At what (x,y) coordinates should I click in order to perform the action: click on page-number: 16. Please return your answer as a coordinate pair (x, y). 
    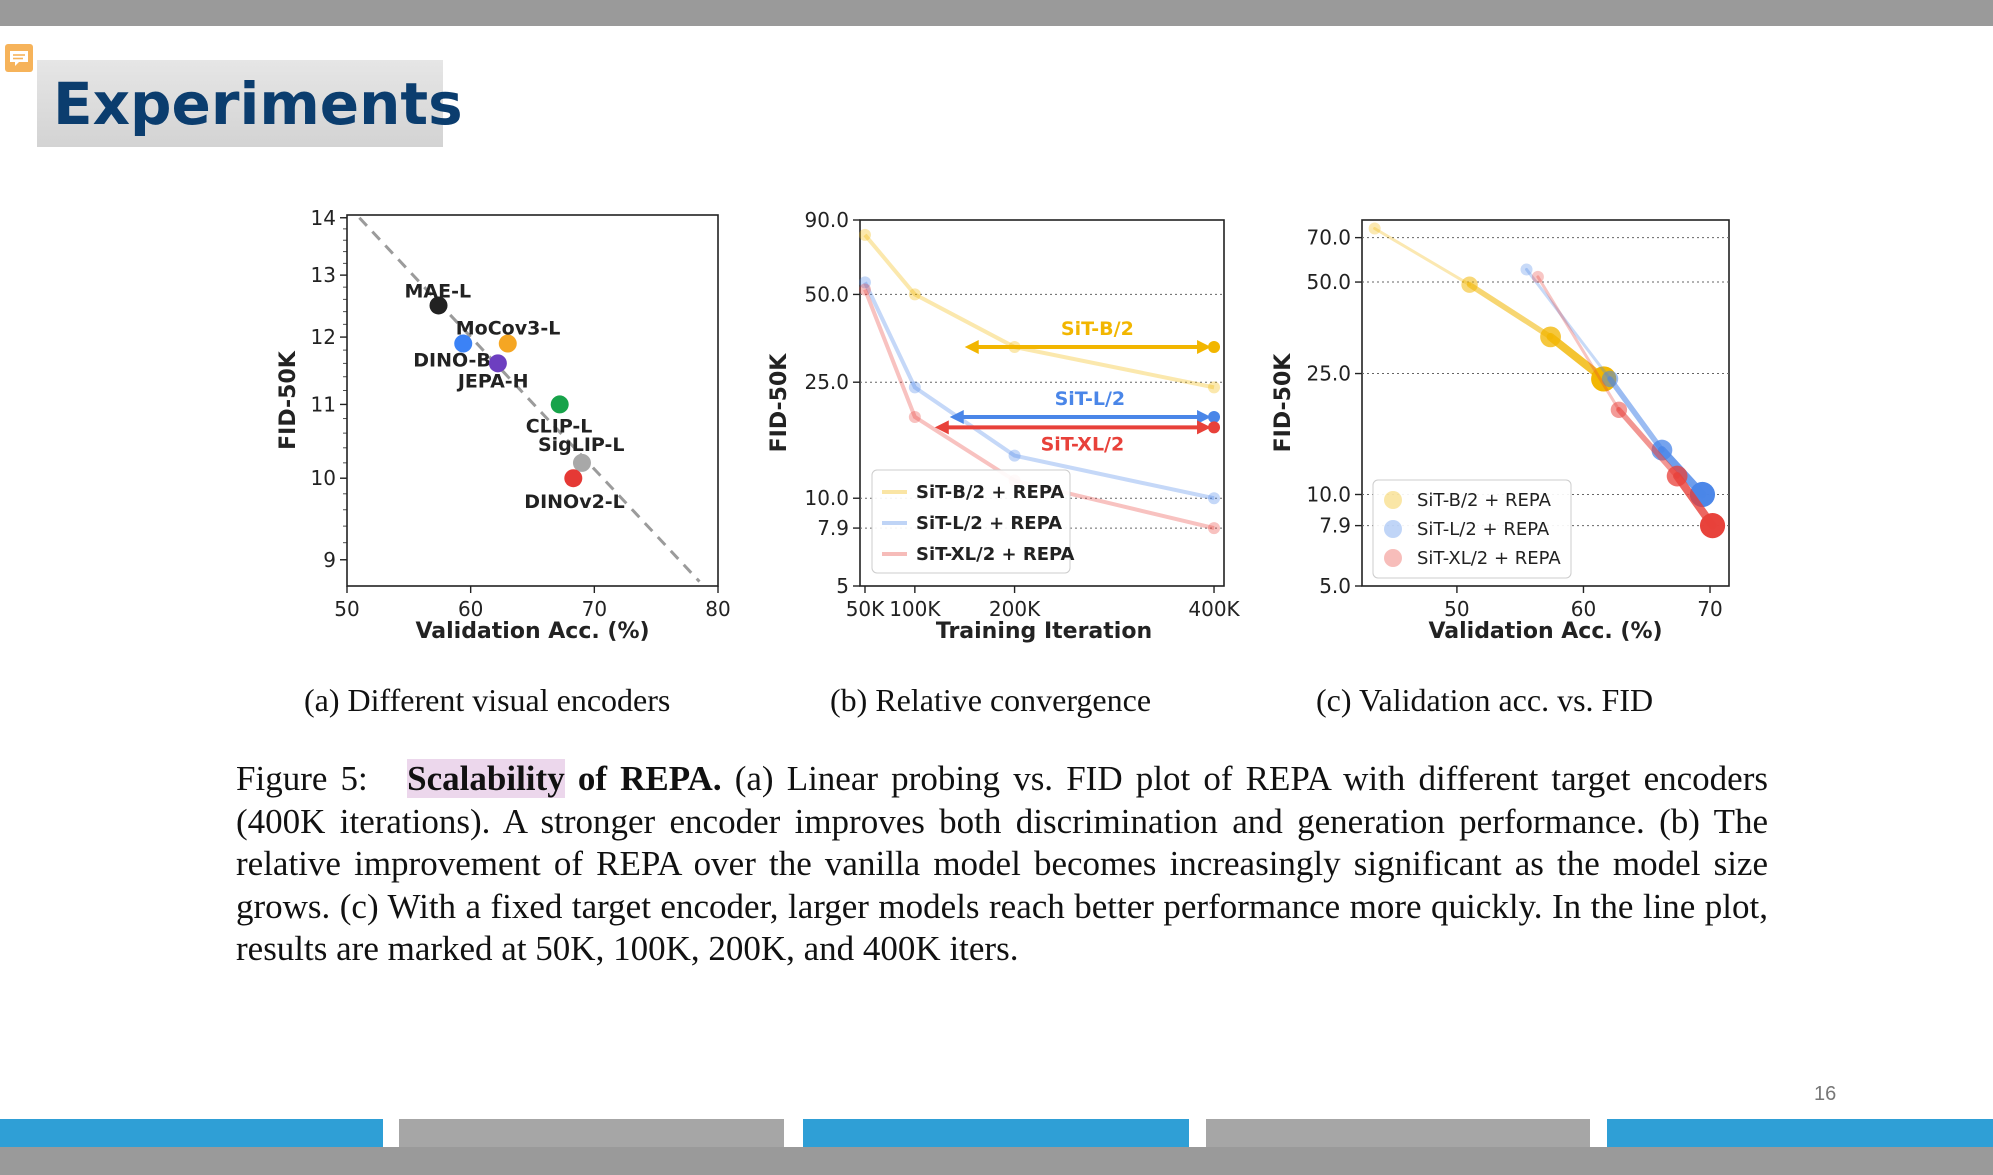
    Looking at the image, I should click on (1825, 1094).